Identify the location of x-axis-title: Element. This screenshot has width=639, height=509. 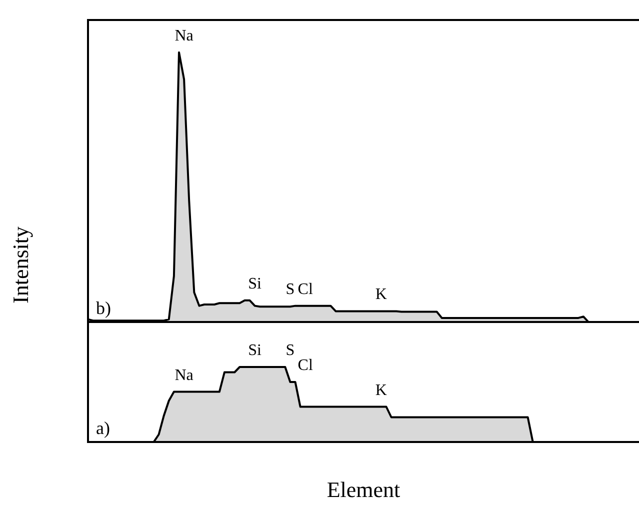
(363, 489).